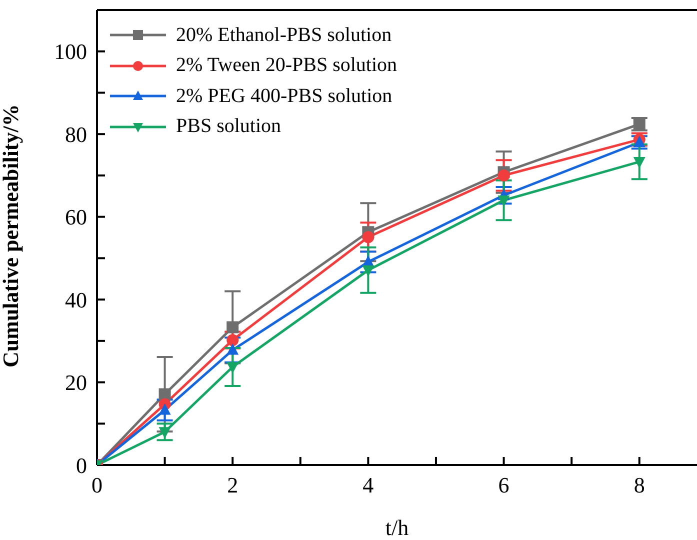  Describe the element at coordinates (639, 485) in the screenshot. I see `x-tick-label: 8` at that location.